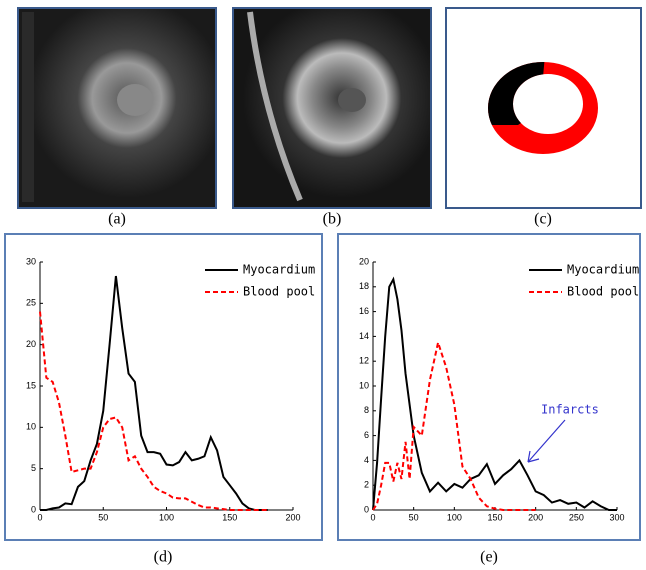 The width and height of the screenshot is (646, 570). Describe the element at coordinates (364, 286) in the screenshot. I see `y-tick-label: 18` at that location.